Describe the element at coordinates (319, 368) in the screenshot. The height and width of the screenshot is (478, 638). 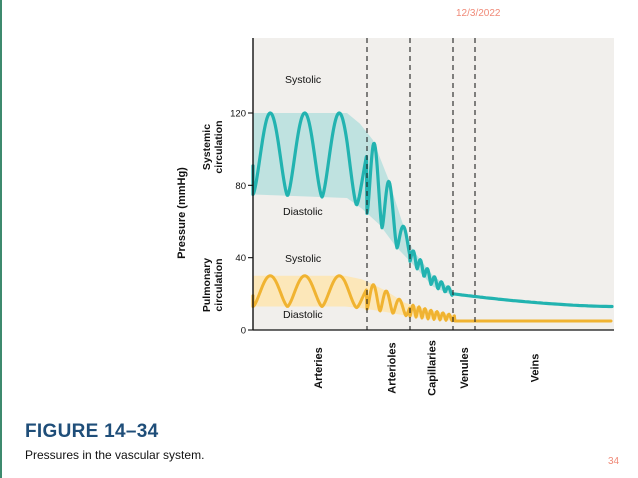
I see `category-label-arteries: Arteries` at that location.